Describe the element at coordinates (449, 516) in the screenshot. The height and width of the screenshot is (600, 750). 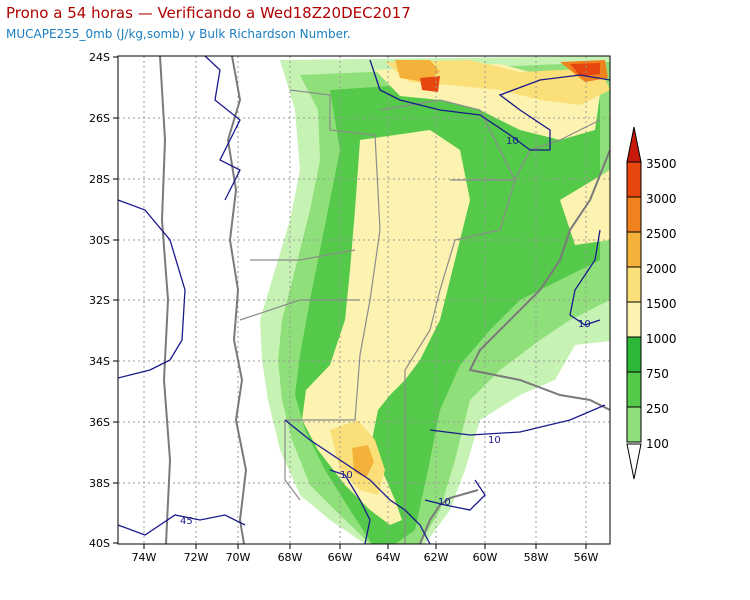
I see `rio-de-la-plata` at that location.